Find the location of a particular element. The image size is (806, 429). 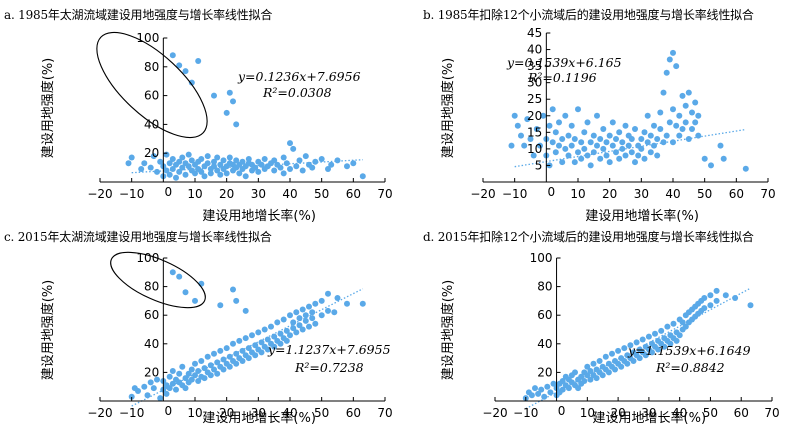

regression-equation: y=0.1236x+7.6956 is located at coordinates (299, 76).